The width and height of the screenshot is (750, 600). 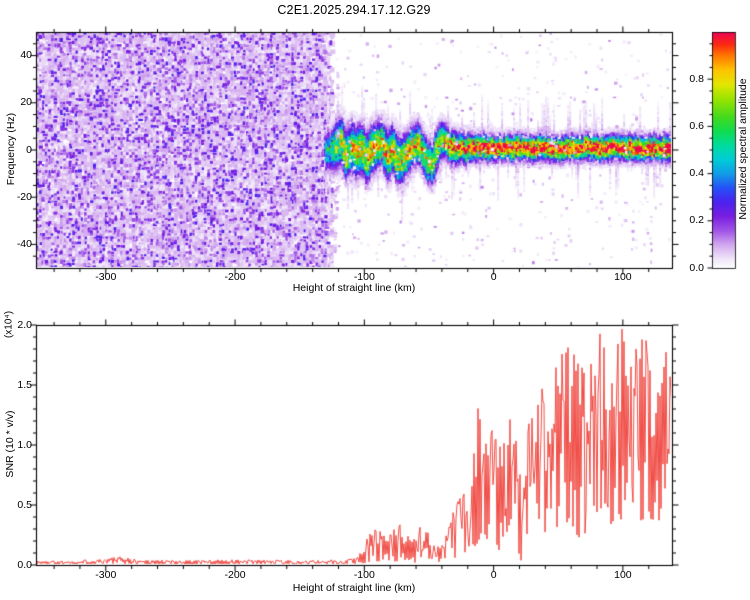 What do you see at coordinates (26, 102) in the screenshot?
I see `tick-label: 20` at bounding box center [26, 102].